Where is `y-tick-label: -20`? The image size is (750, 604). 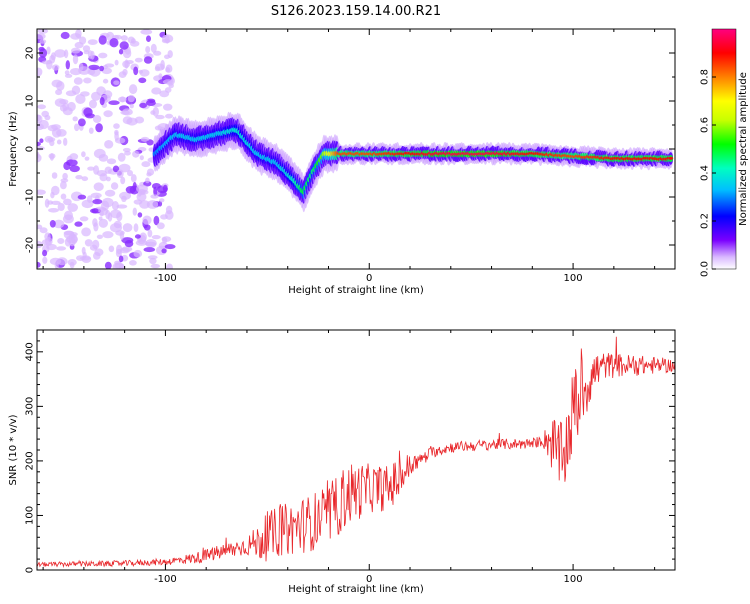 y-tick-label: -20 is located at coordinates (30, 245).